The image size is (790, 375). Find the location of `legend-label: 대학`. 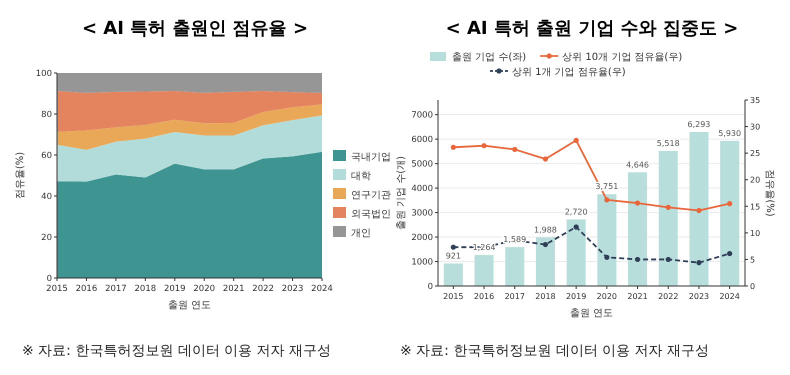

legend-label: 대학 is located at coordinates (361, 176).